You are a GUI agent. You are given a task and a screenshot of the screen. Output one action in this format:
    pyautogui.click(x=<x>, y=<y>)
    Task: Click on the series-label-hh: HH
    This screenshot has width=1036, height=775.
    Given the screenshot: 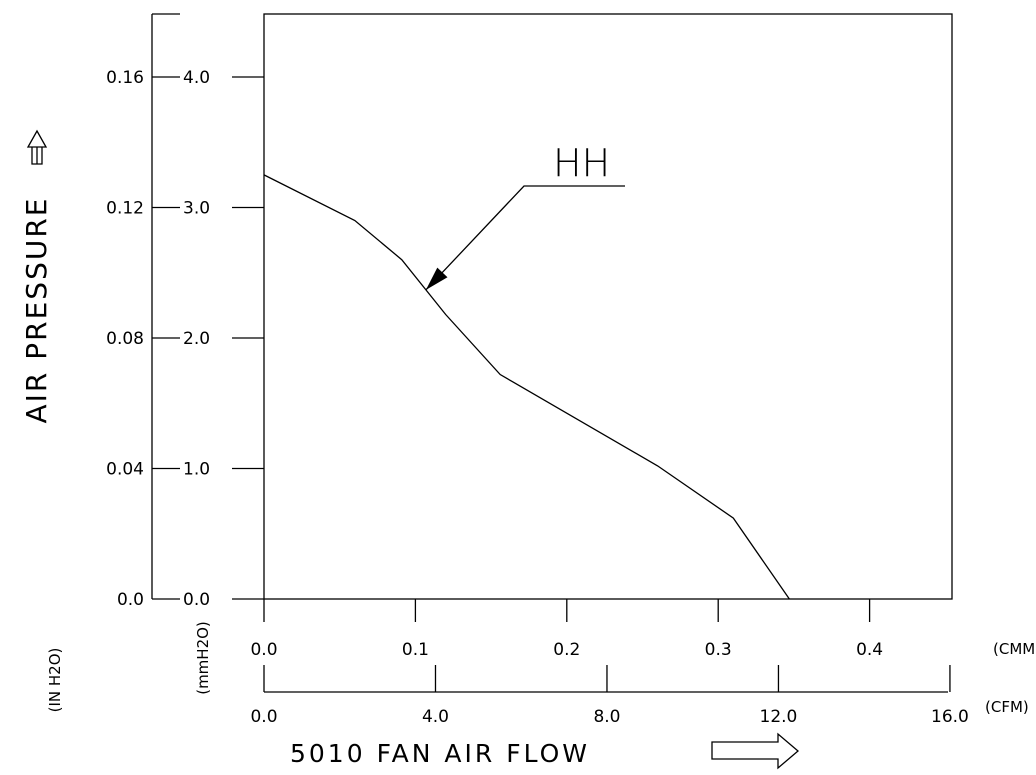 What is the action you would take?
    pyautogui.click(x=581, y=163)
    